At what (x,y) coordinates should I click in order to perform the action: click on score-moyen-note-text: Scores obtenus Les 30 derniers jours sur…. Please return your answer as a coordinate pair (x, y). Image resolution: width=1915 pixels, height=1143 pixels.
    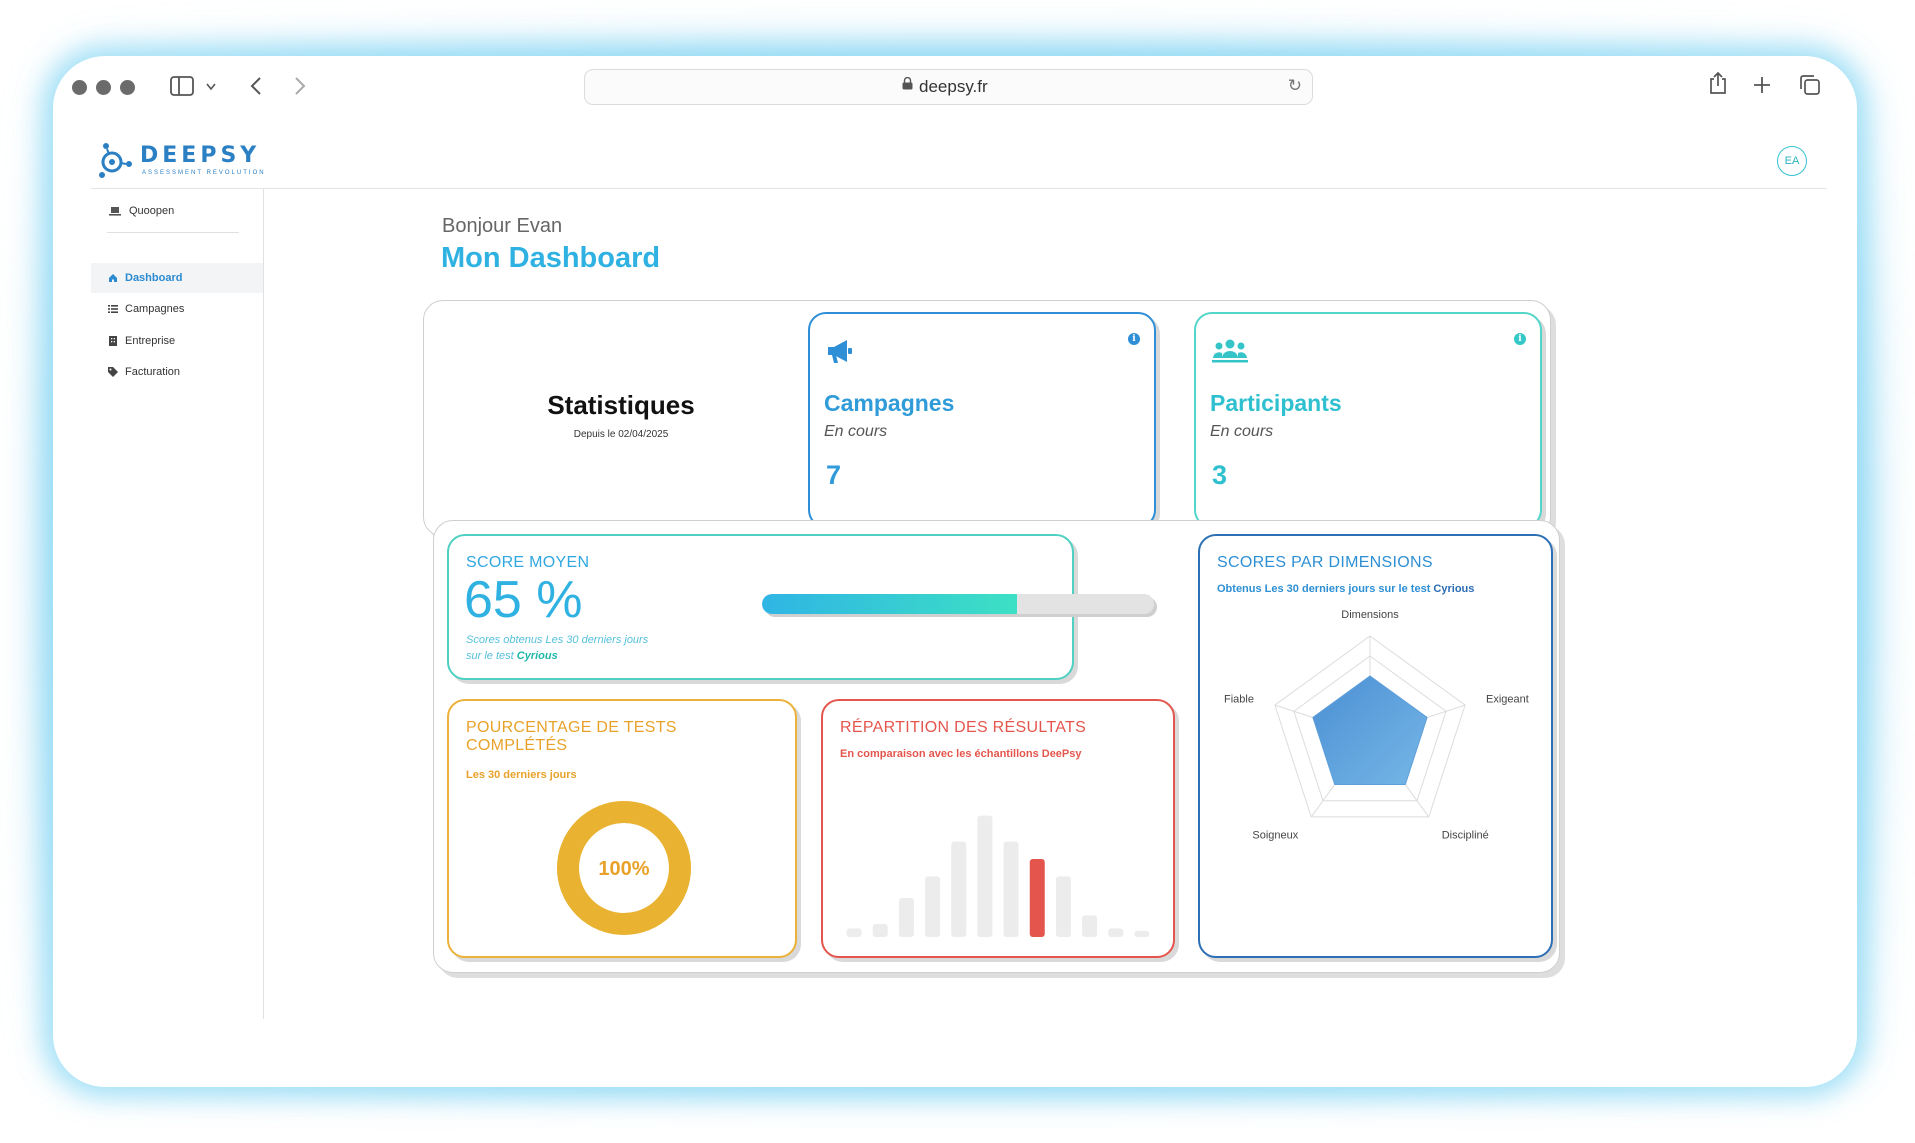
    Looking at the image, I should click on (557, 648).